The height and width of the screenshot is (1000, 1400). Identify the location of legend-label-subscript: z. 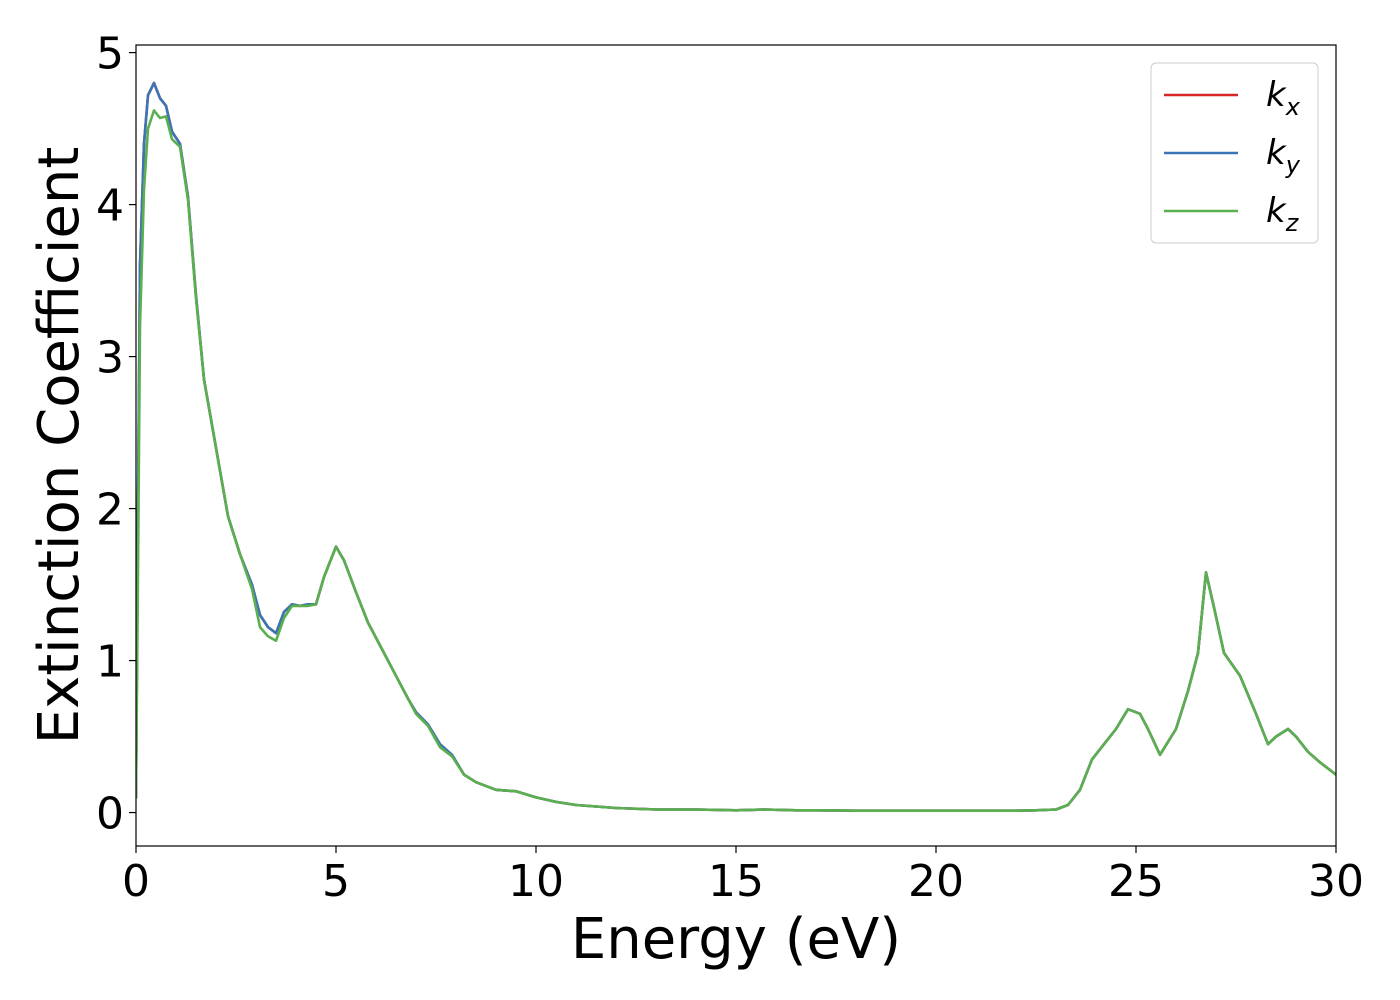
(1292, 223).